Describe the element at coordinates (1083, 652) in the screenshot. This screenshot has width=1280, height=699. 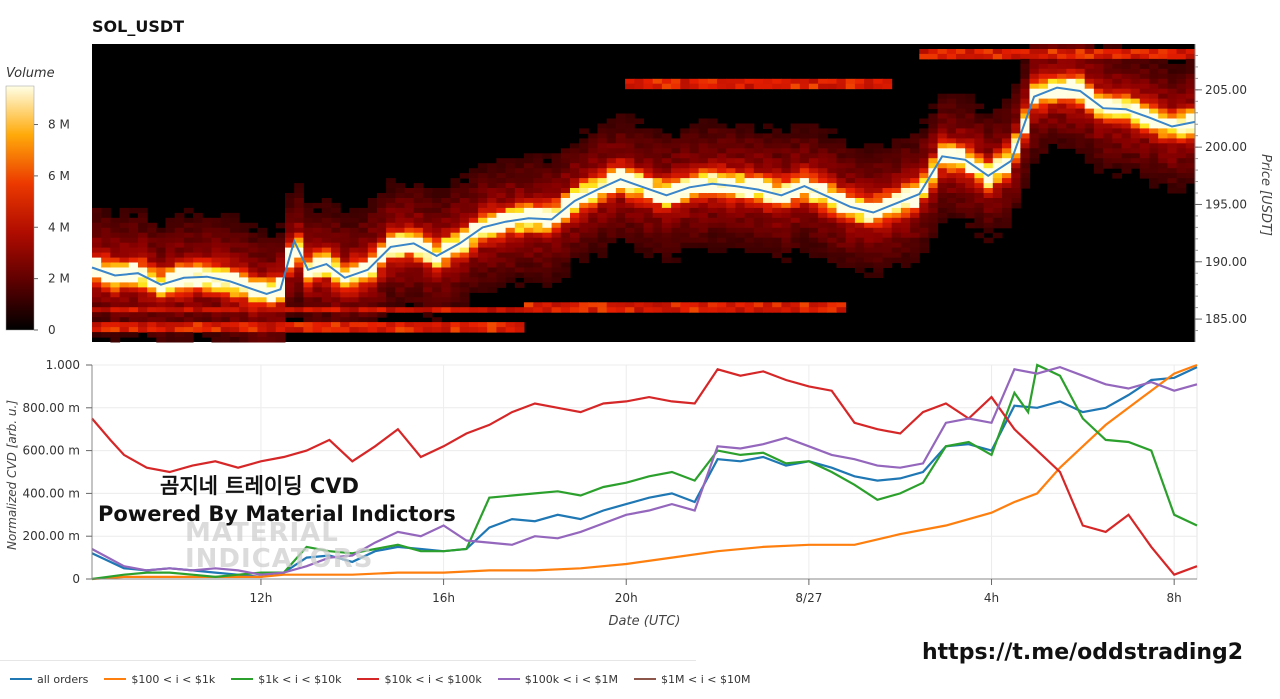
I see `telegram-link: https://t.me/oddstrading2` at that location.